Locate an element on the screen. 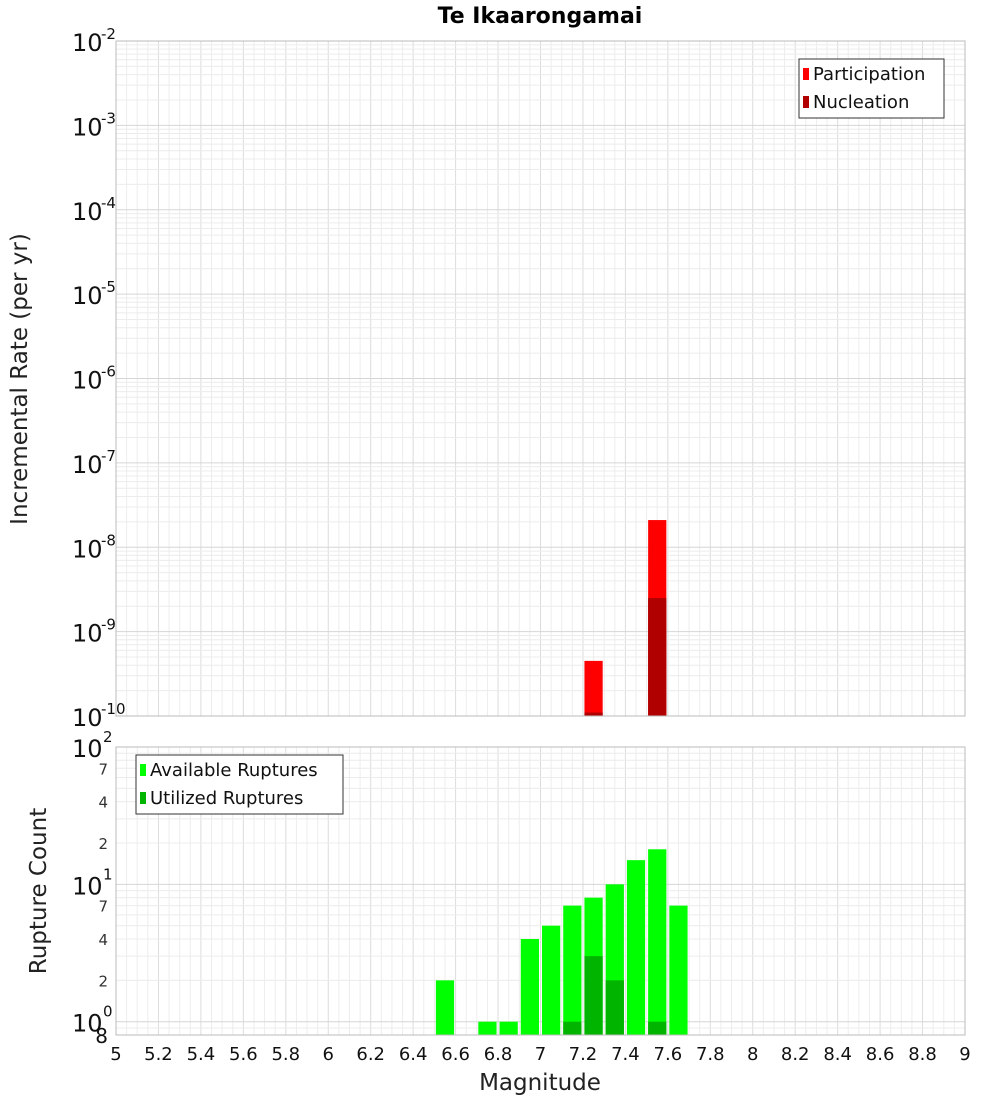 The width and height of the screenshot is (1000, 1100). legend-entry: Nucleation is located at coordinates (861, 102).